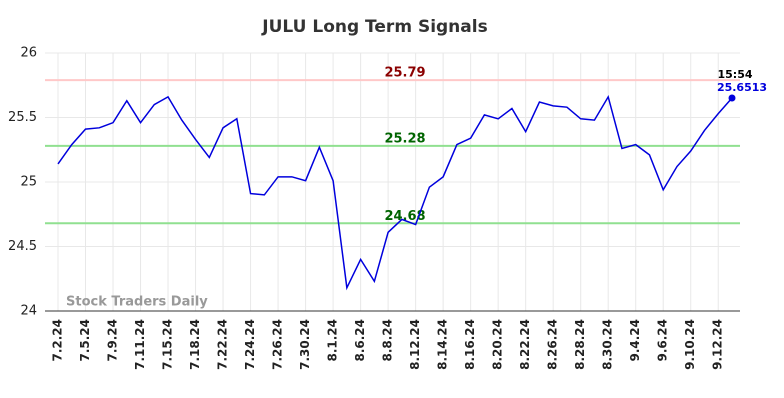  I want to click on y-tick-label: 26, so click(28, 53).